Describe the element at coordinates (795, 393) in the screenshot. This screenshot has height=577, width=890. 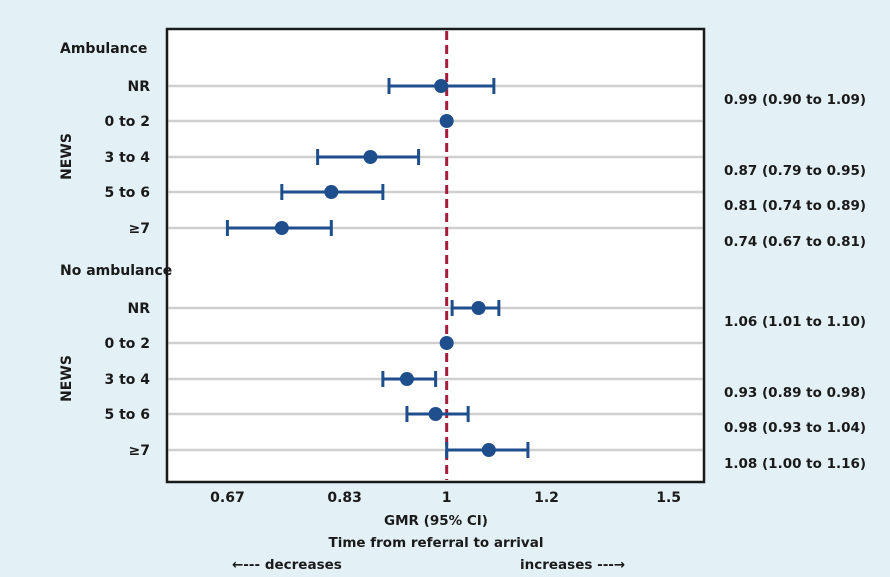
I see `ci-value-text: 0.93 (0.89 to 0.98)` at that location.